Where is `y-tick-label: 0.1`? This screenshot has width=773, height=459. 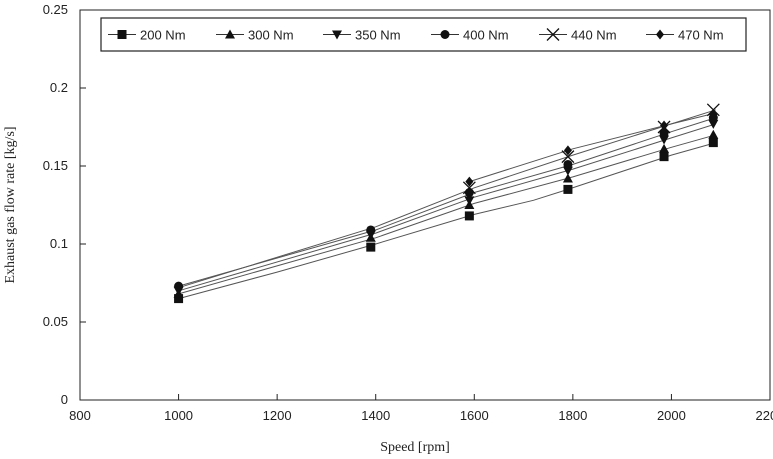 y-tick-label: 0.1 is located at coordinates (59, 243).